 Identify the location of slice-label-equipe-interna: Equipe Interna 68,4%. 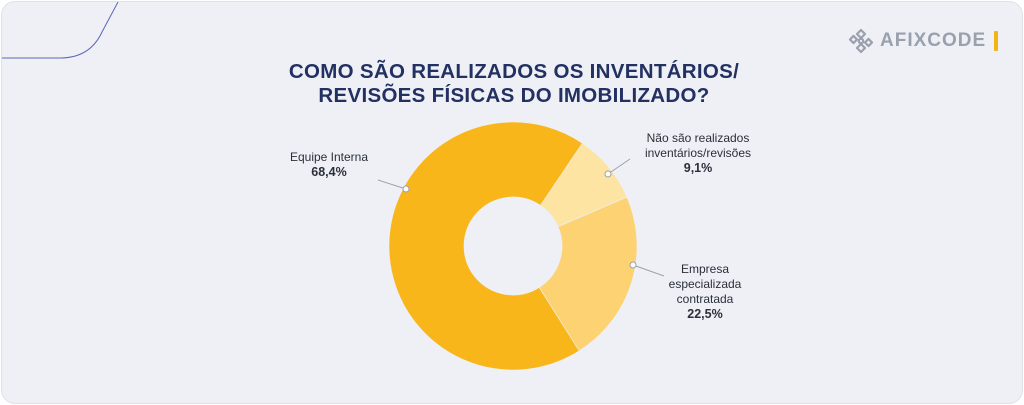
(329, 165).